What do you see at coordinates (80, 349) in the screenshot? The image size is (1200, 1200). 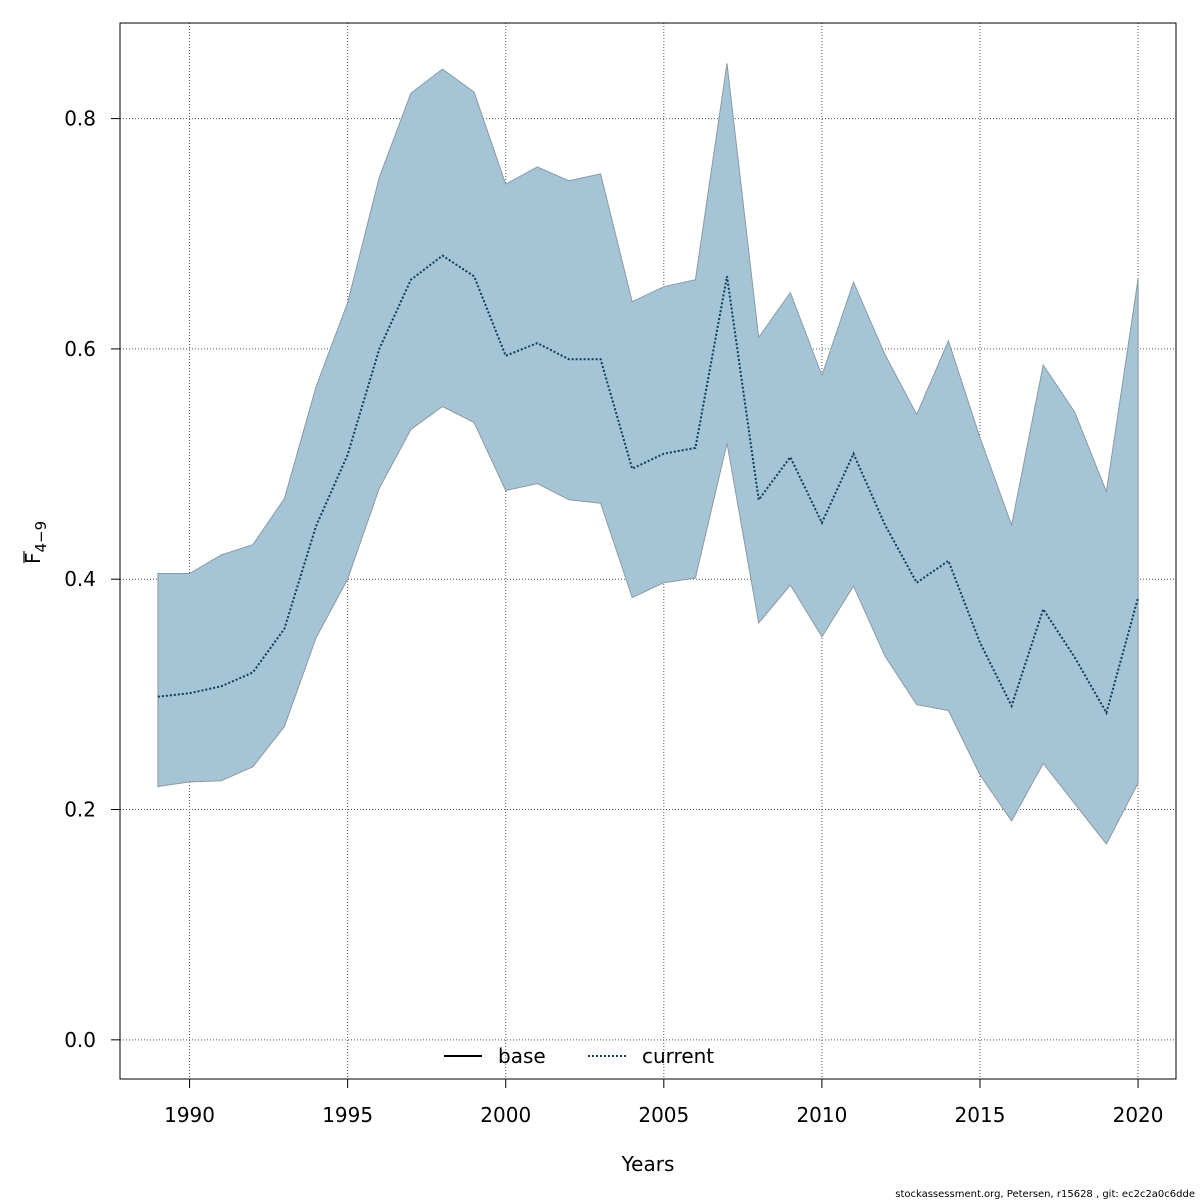 I see `y-tick-label: 0.6` at bounding box center [80, 349].